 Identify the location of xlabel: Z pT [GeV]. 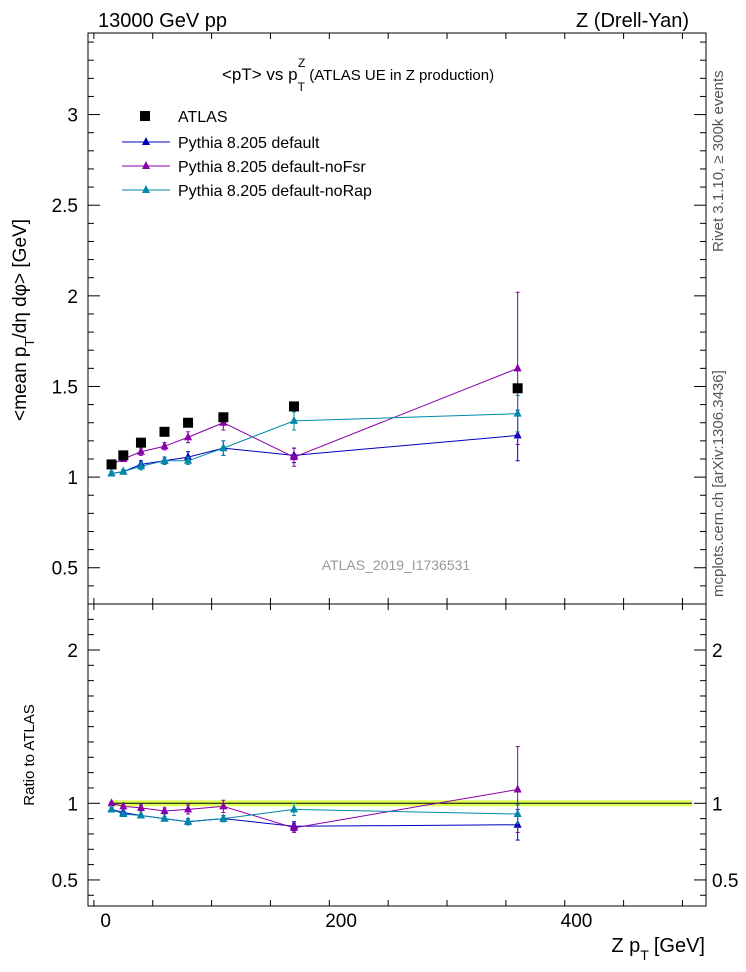
(658, 949).